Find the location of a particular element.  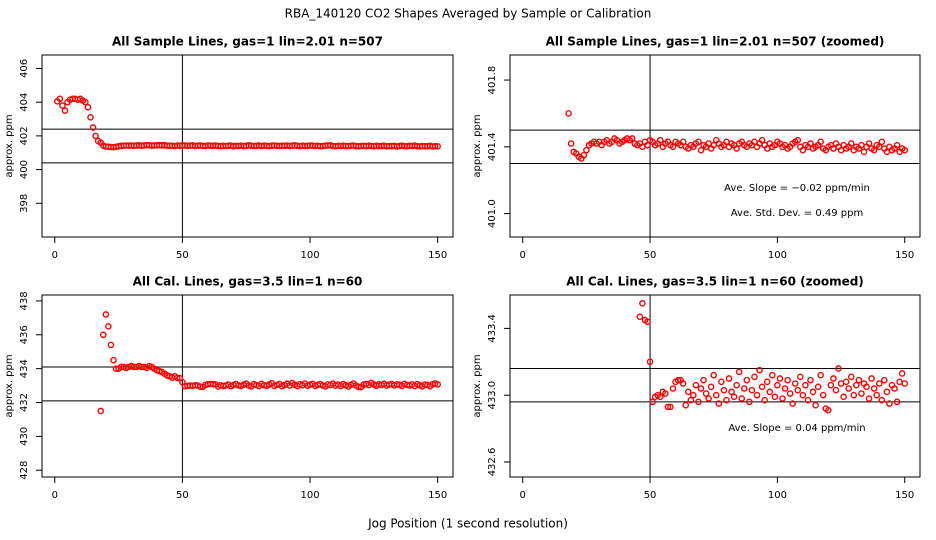

y-tick-label: 434 is located at coordinates (24, 368).